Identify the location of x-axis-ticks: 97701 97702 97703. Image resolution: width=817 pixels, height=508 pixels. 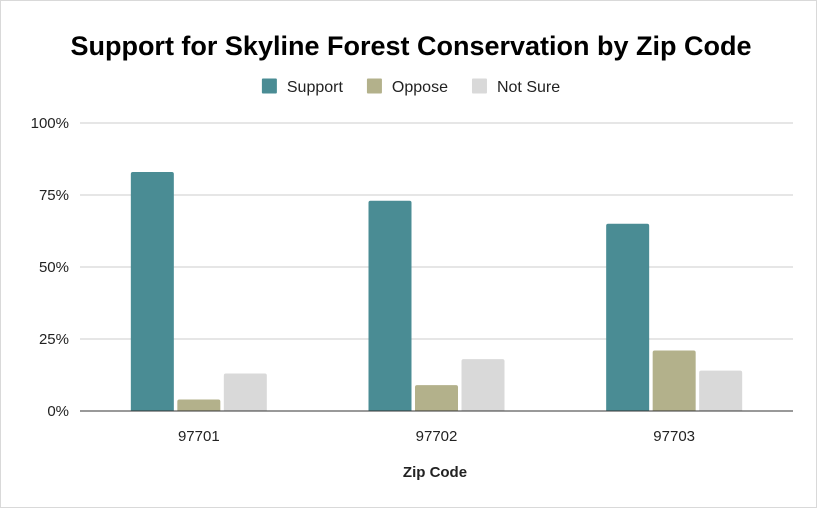
(436, 436).